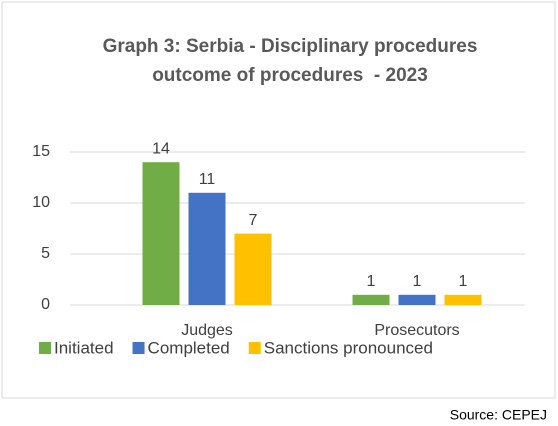 This screenshot has height=426, width=558. What do you see at coordinates (41, 202) in the screenshot?
I see `y-tick-label: 10` at bounding box center [41, 202].